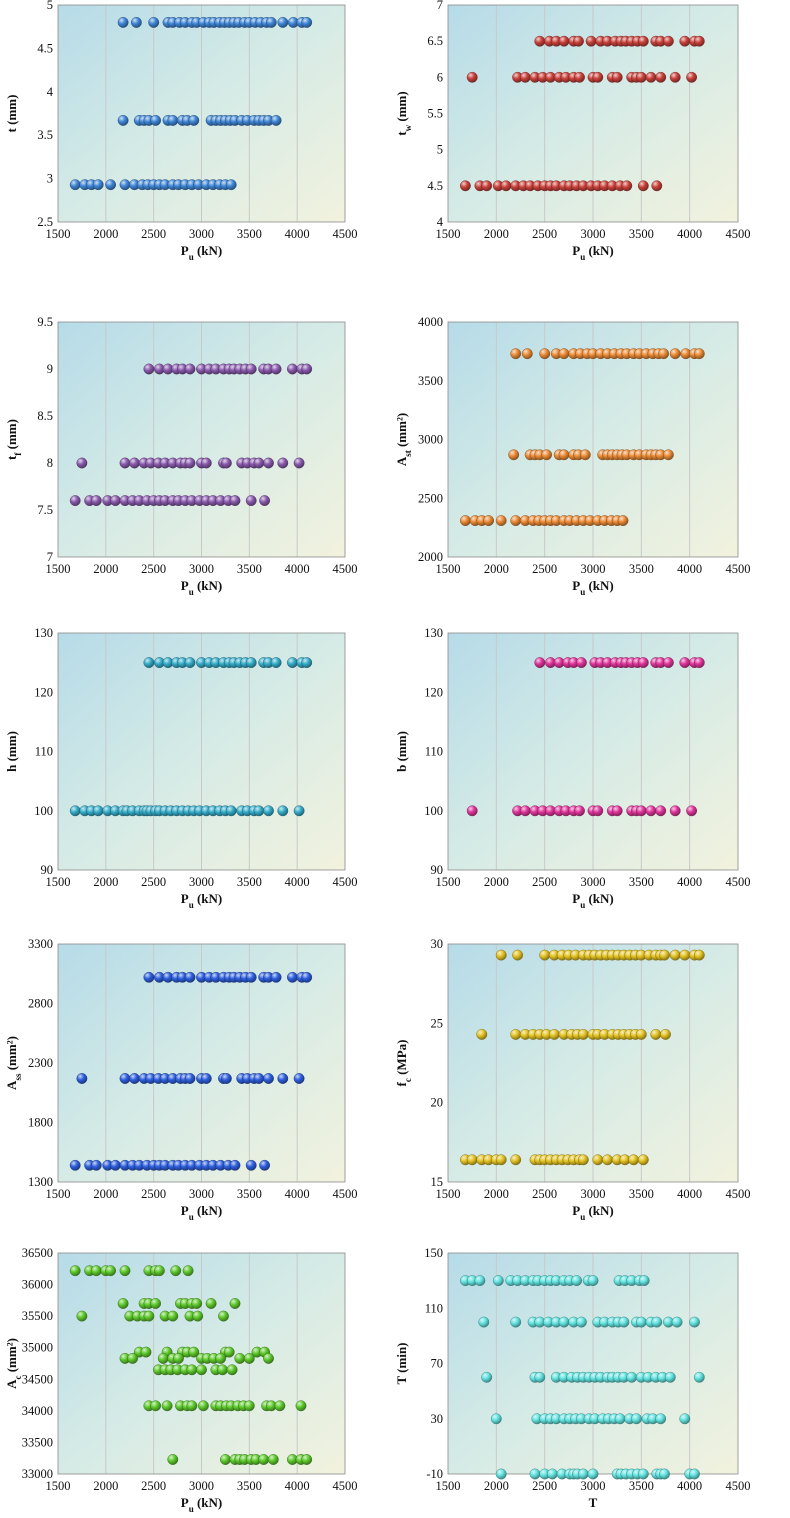 The image size is (790, 1518). What do you see at coordinates (18, 1077) in the screenshot?
I see `y-axis-label-sub: ss` at bounding box center [18, 1077].